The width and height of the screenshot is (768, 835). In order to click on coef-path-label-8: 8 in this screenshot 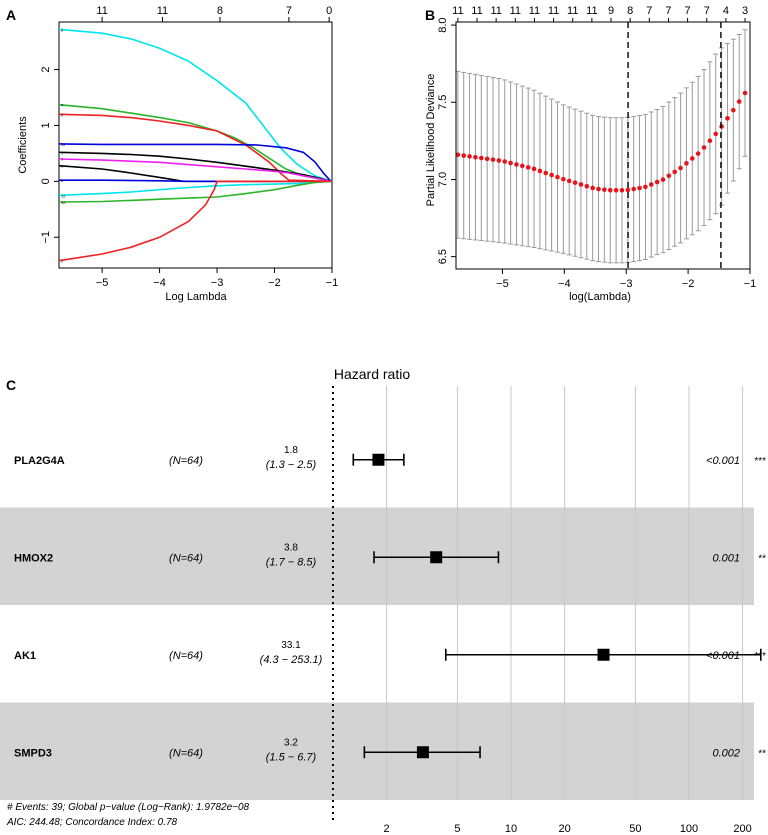, I will do `click(62, 180)`.